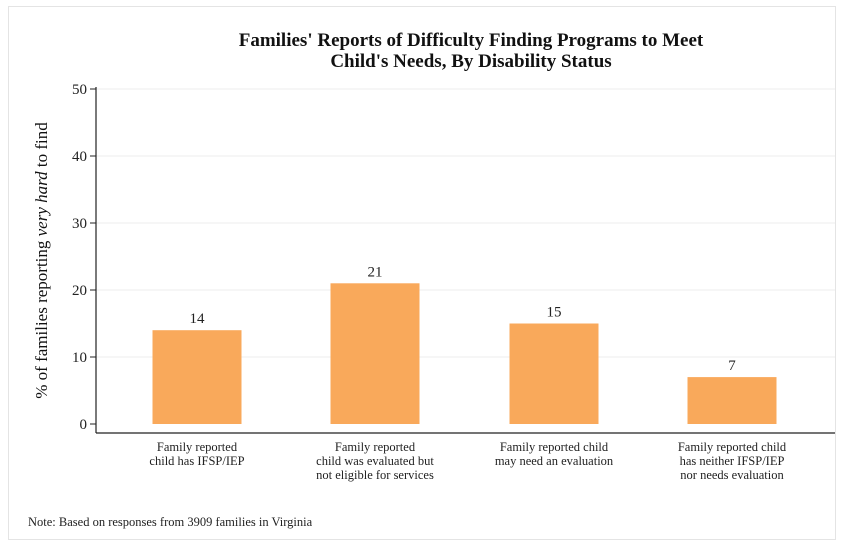 The image size is (841, 545). Describe the element at coordinates (79, 224) in the screenshot. I see `y-tick-label-30: 30` at that location.